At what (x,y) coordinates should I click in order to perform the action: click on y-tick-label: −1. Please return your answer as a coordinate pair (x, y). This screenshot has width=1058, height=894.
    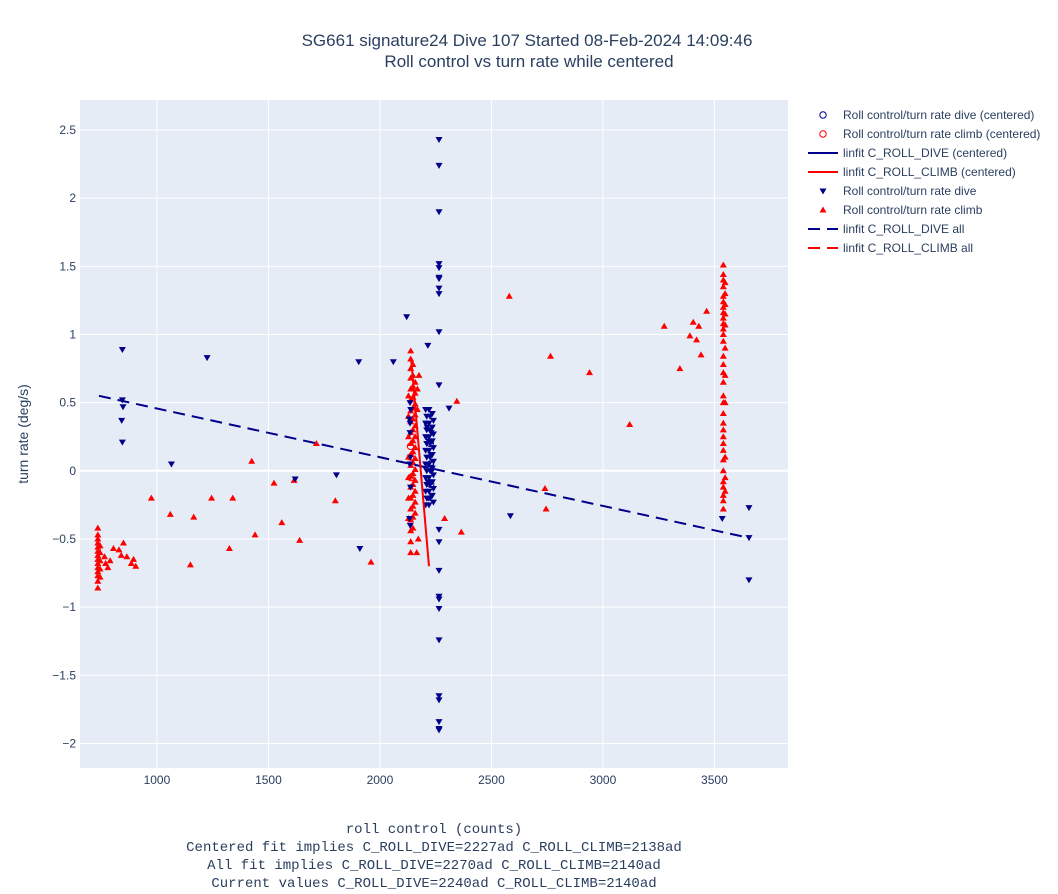
    Looking at the image, I should click on (69, 607).